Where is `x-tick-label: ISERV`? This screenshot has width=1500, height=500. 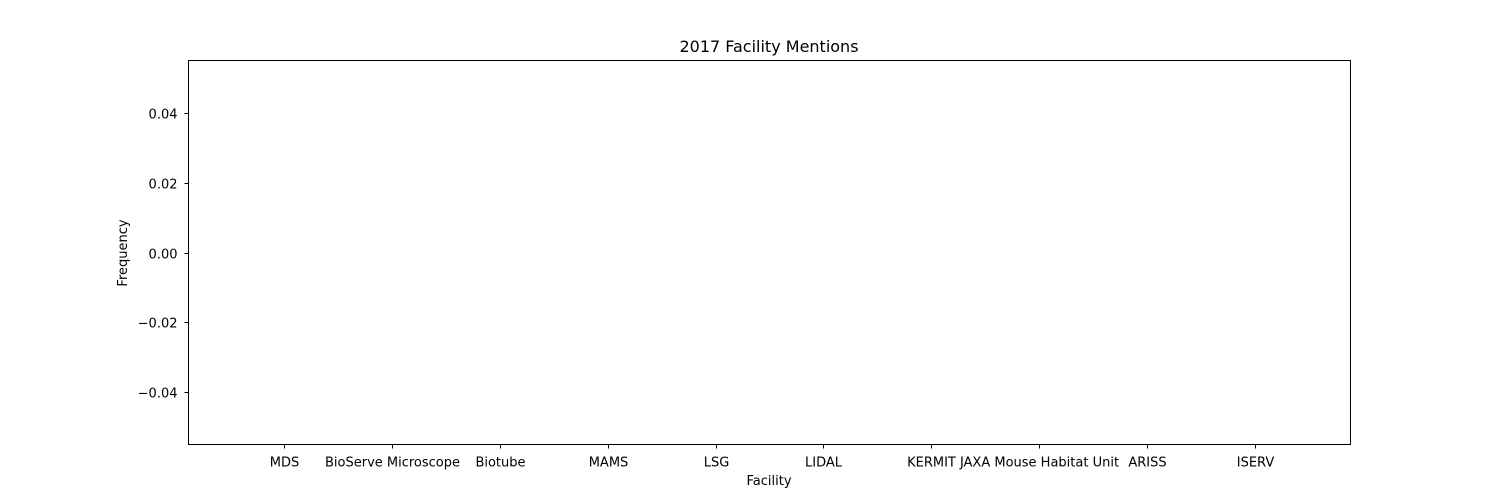
x-tick-label: ISERV is located at coordinates (1256, 463).